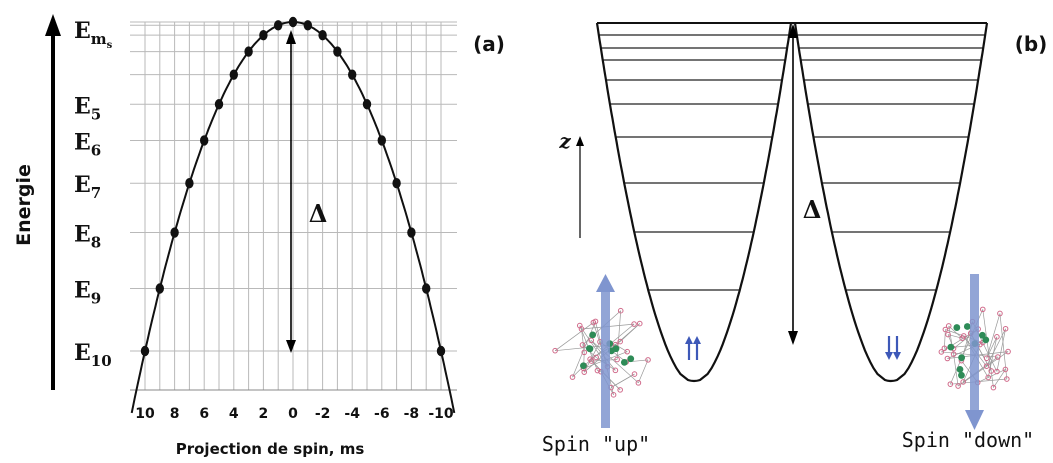 The height and width of the screenshot is (463, 1053). Describe the element at coordinates (87, 292) in the screenshot. I see `energy-level-label: E9` at that location.